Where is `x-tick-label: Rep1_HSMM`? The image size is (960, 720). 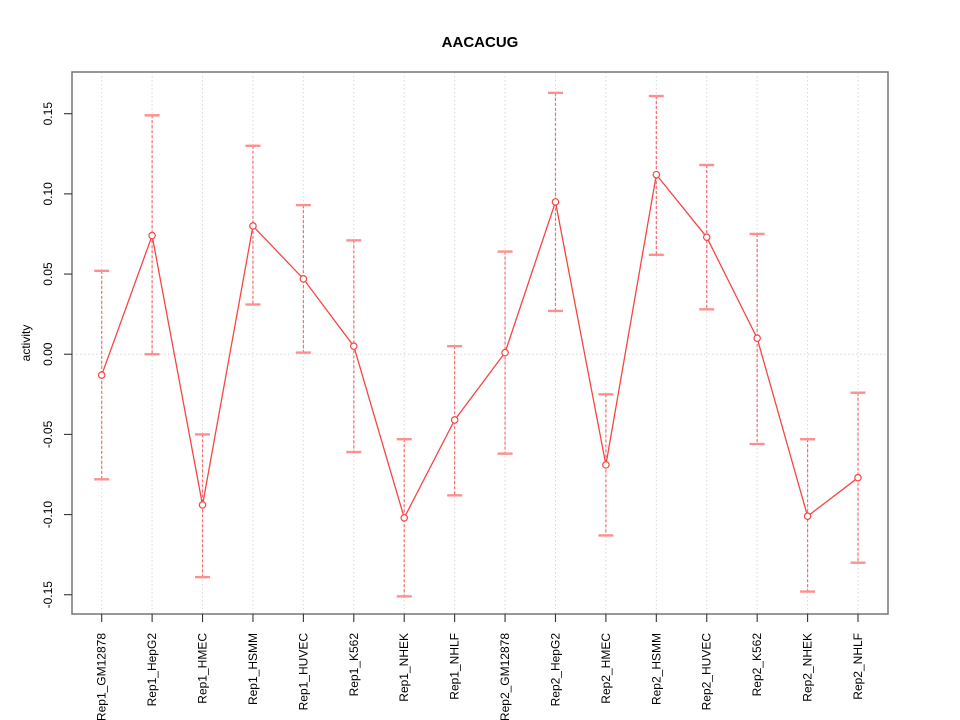 x-tick-label: Rep1_HSMM is located at coordinates (253, 669).